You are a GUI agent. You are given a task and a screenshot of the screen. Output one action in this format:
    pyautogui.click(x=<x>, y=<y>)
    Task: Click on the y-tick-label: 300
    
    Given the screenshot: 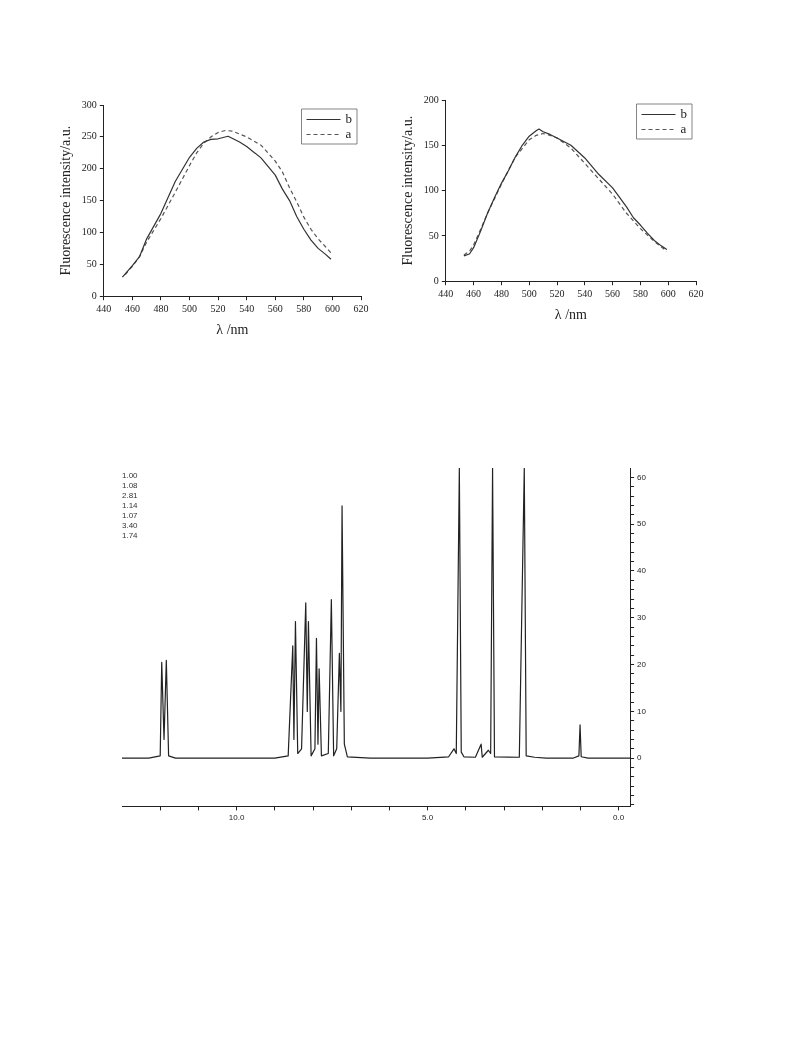 What is the action you would take?
    pyautogui.click(x=89, y=104)
    